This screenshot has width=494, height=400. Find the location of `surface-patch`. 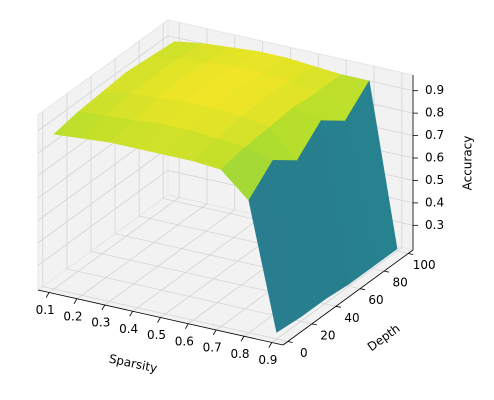

surface-patch is located at coordinates (275, 246).